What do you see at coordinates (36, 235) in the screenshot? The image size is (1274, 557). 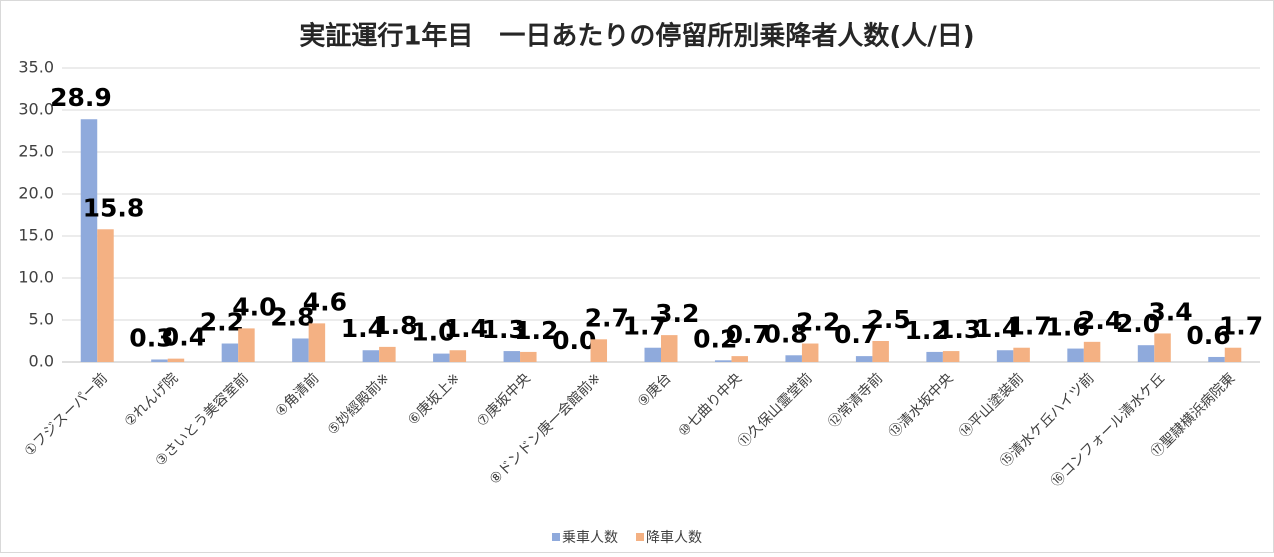 I see `y-tick-label: 15.0` at bounding box center [36, 235].